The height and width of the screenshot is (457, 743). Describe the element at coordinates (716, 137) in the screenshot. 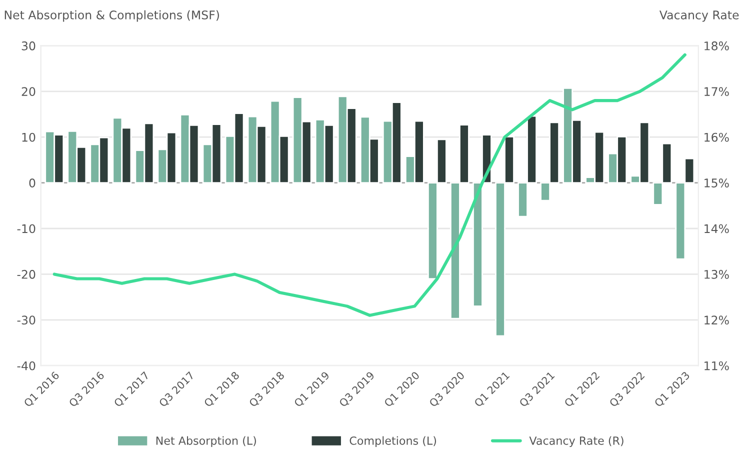

I see `y2-tick-label: 16%` at that location.